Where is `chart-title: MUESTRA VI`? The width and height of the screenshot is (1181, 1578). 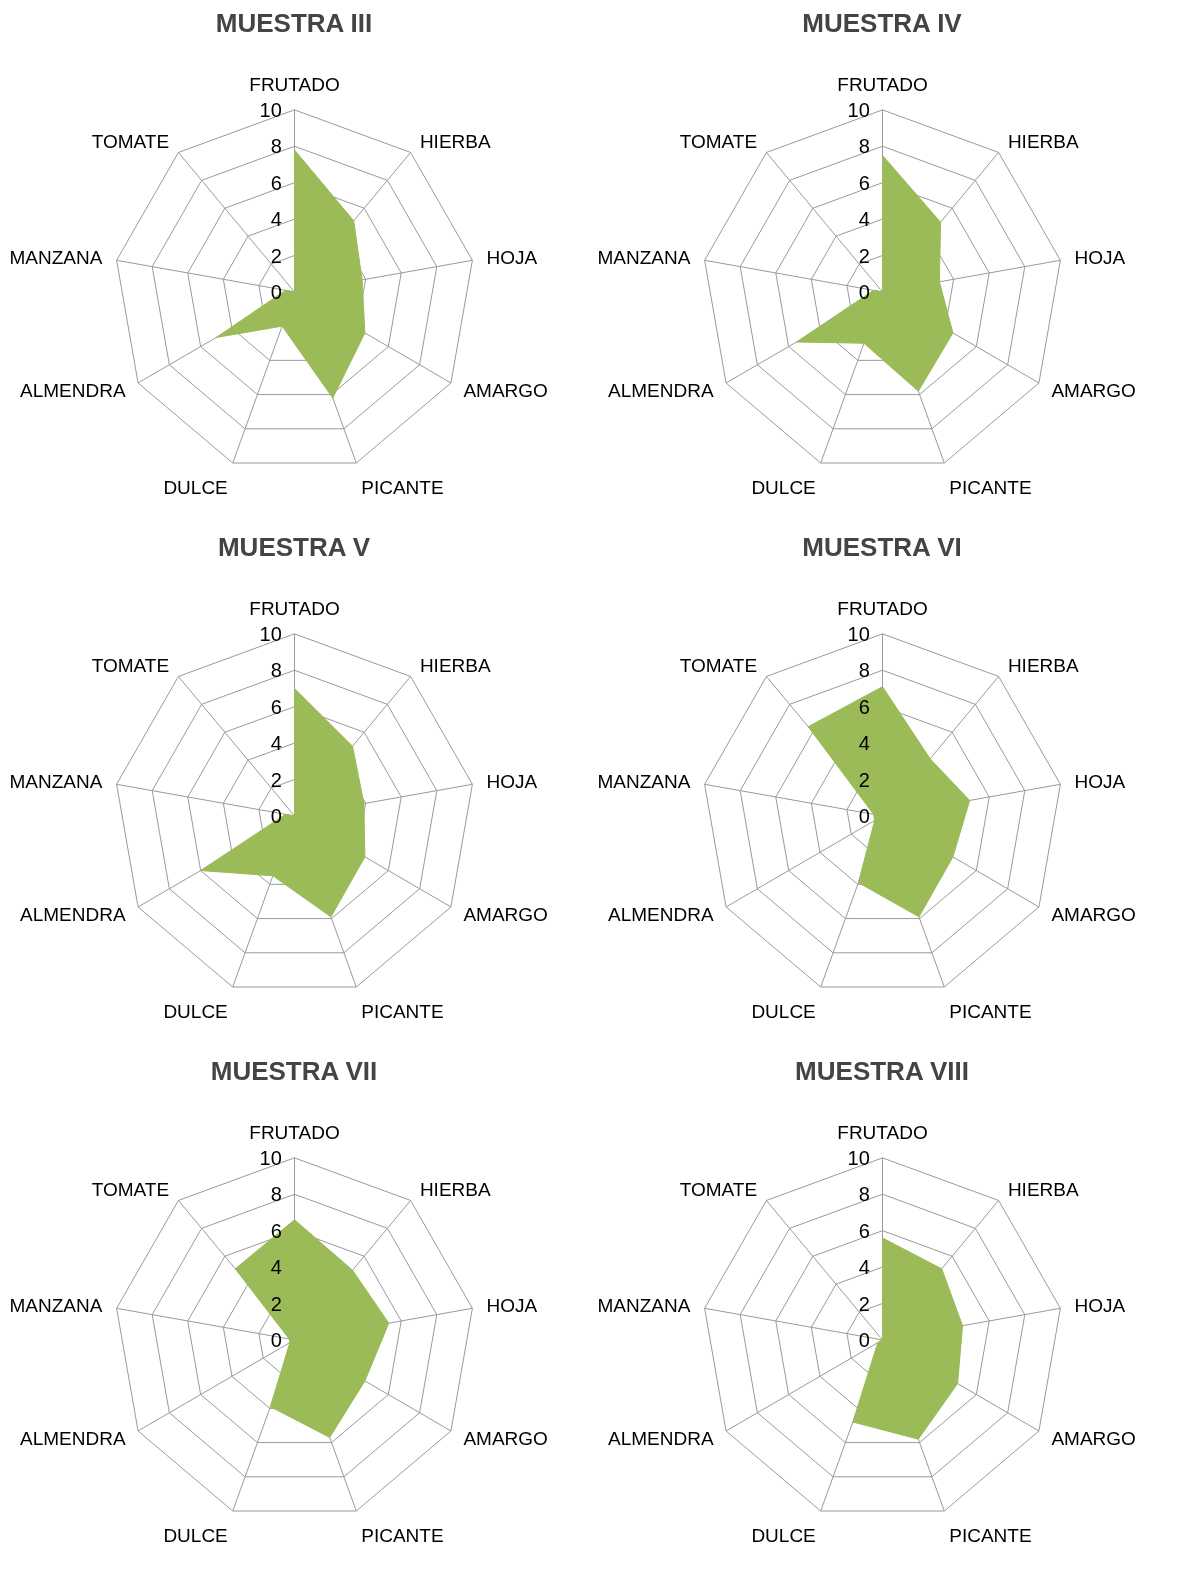 chart-title: MUESTRA VI is located at coordinates (882, 546).